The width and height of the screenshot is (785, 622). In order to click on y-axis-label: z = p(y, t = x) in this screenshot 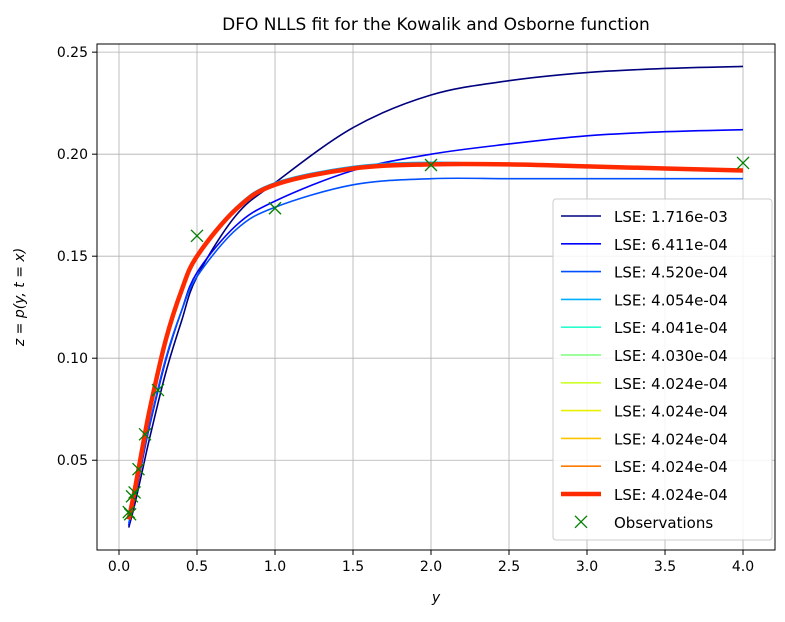, I will do `click(20, 297)`.